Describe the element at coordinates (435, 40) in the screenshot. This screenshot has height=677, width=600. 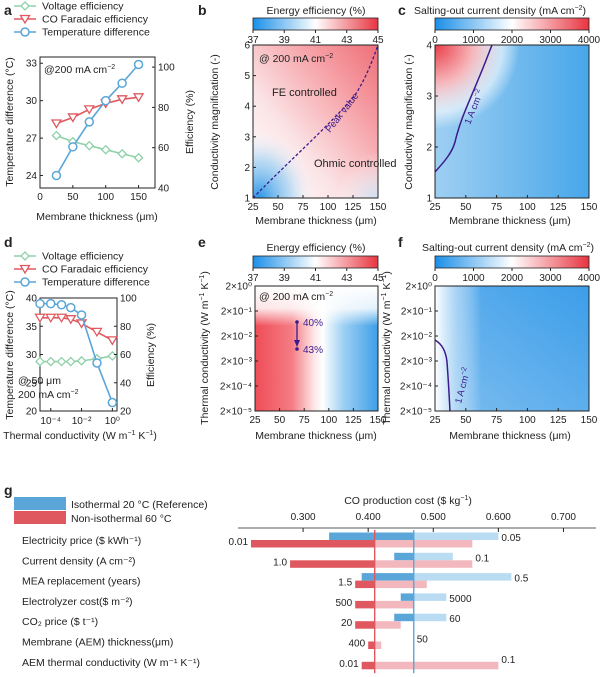
I see `colorbar-tick-label: 0` at that location.